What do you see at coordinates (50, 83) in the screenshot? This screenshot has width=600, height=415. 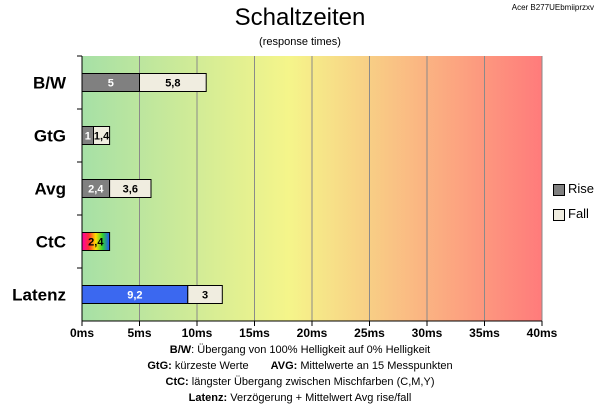 I see `category-label: B/W` at bounding box center [50, 83].